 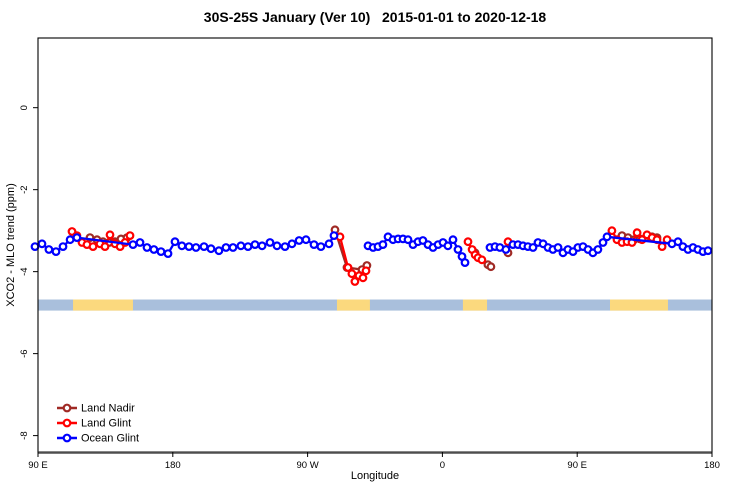 I want to click on legend: Land Nadir Land Glint Ocean Glint, so click(x=98, y=424).